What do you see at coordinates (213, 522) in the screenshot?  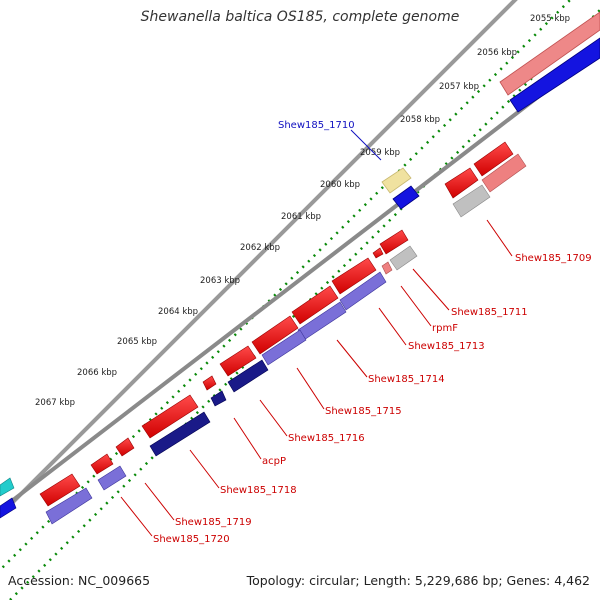 I see `gene-label: Shew185_1719` at bounding box center [213, 522].